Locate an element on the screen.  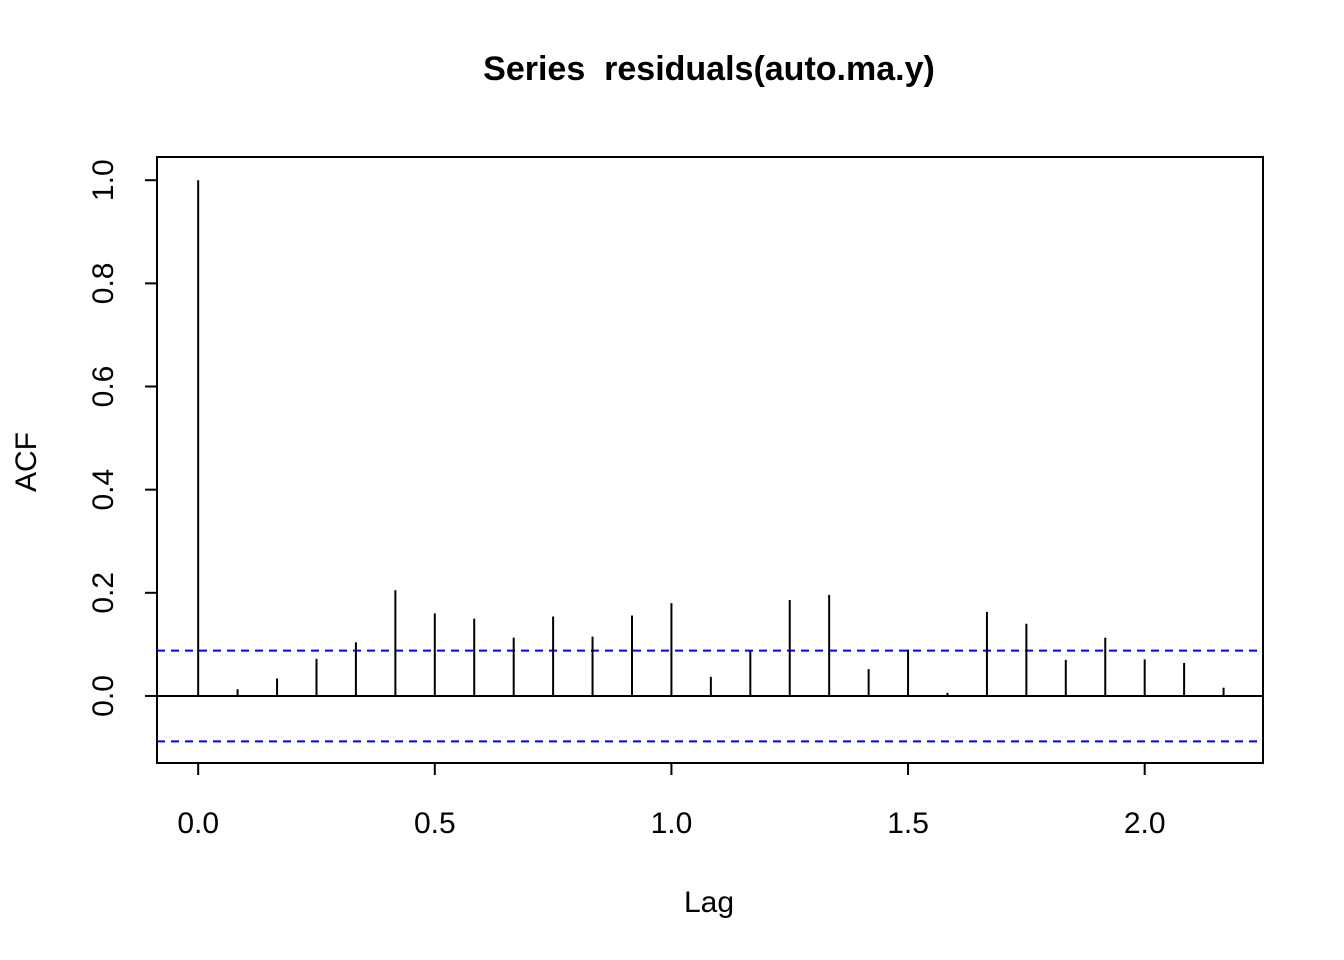
y-axis: 0.0 0.2 0.4 0.6 0.8 1.0 is located at coordinates (122, 438).